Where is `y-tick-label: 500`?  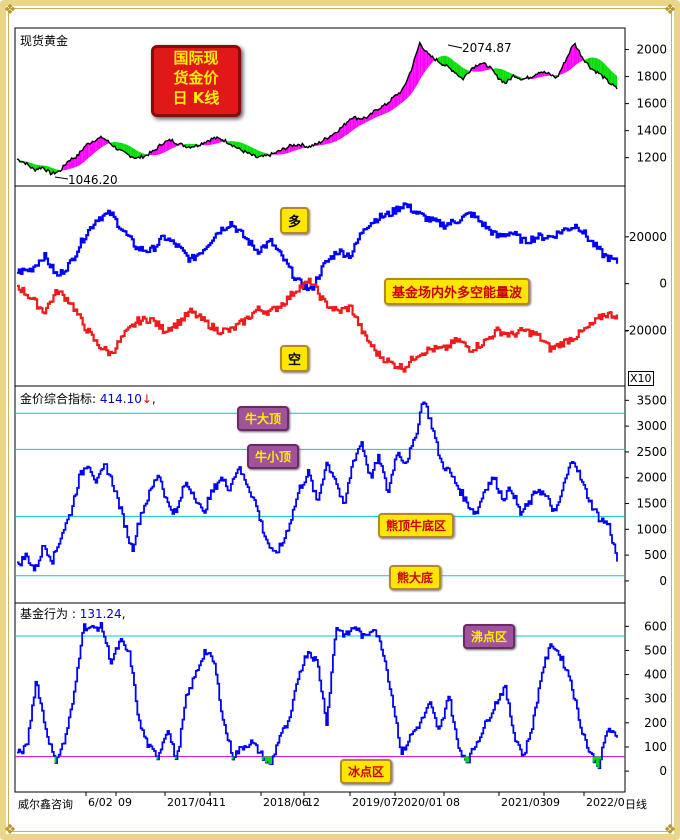 y-tick-label: 500 is located at coordinates (655, 650).